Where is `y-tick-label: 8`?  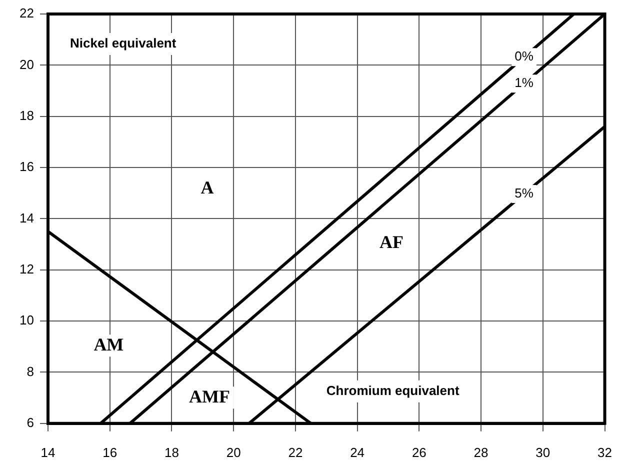 y-tick-label: 8 is located at coordinates (30, 371).